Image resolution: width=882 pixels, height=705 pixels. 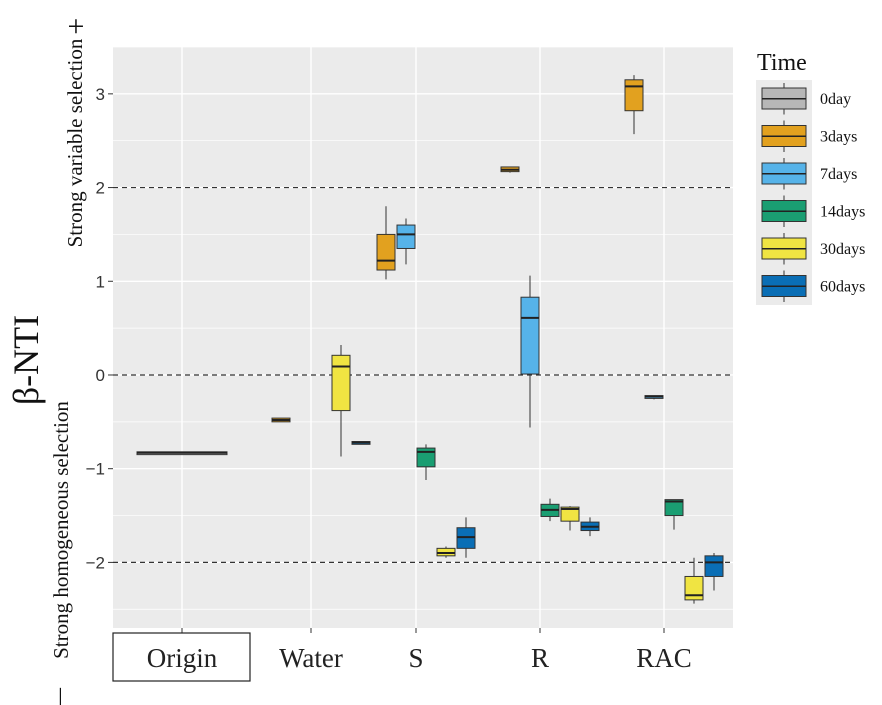 I want to click on box-7days-R, so click(x=530, y=351).